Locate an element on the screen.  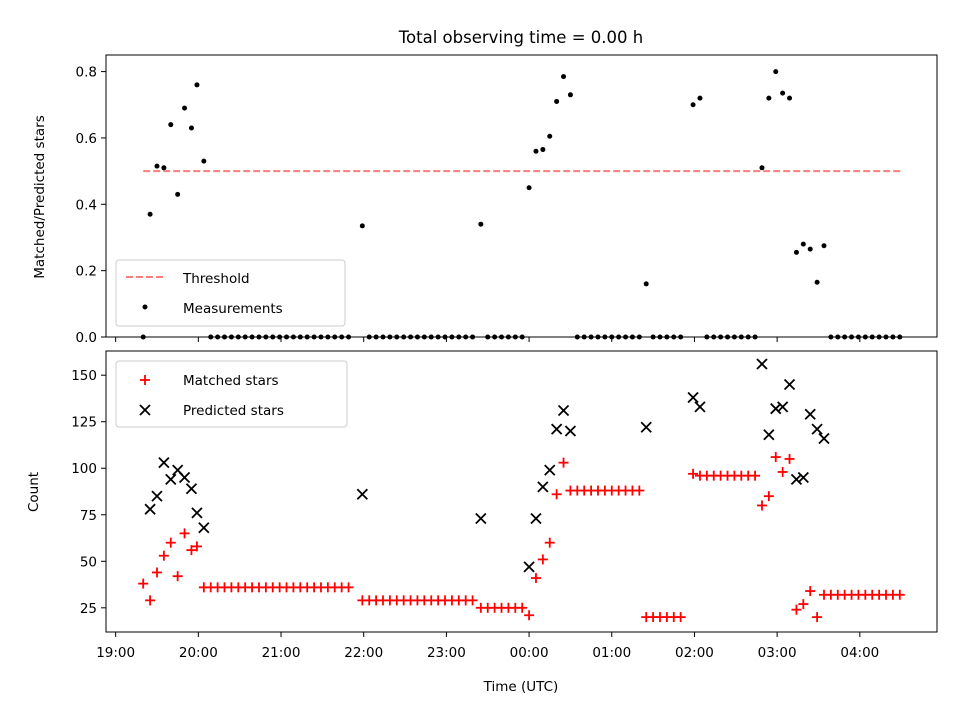
top-y-tick-label: 0.6 is located at coordinates (86, 139).